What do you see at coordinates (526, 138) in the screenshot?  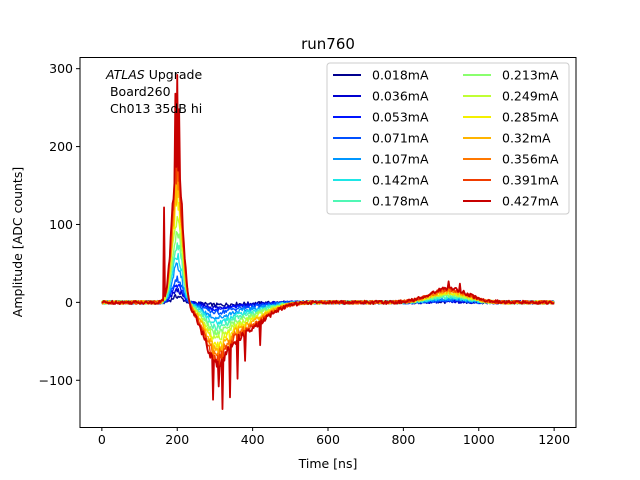 I see `legend-label-0.32mA: 0.32mA` at bounding box center [526, 138].